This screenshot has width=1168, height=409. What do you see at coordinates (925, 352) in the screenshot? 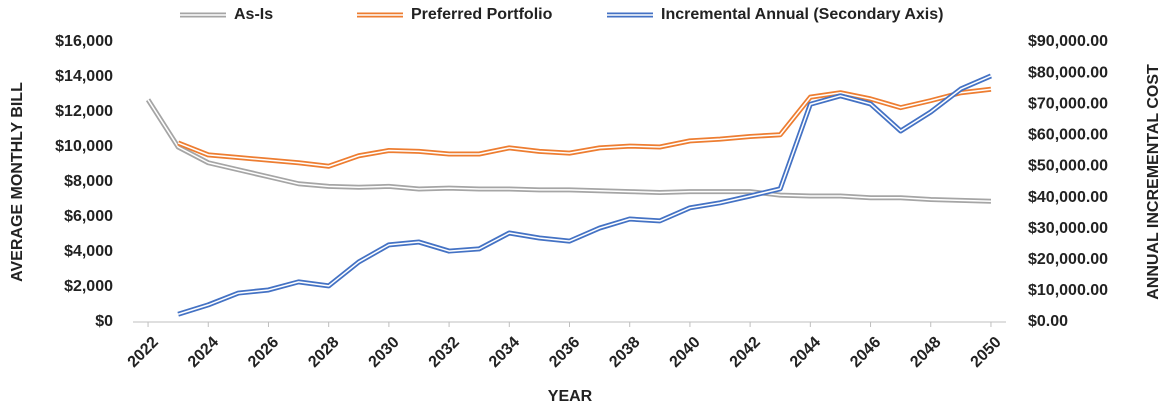
I see `x-tick-label: 2048` at bounding box center [925, 352].